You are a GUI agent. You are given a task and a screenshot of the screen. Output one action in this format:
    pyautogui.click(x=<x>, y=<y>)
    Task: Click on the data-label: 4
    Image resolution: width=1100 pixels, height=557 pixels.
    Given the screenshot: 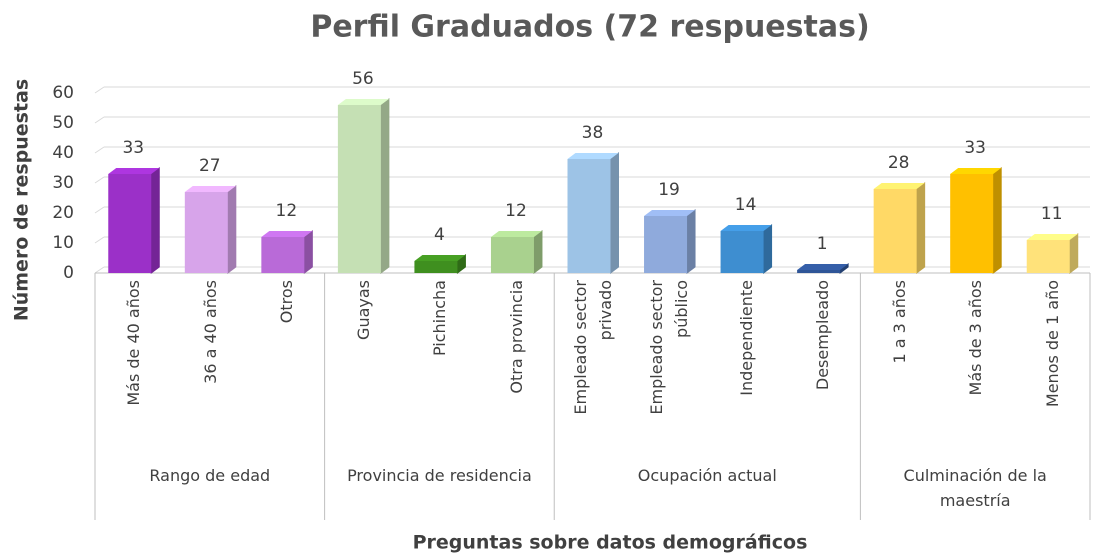 What is the action you would take?
    pyautogui.click(x=439, y=235)
    